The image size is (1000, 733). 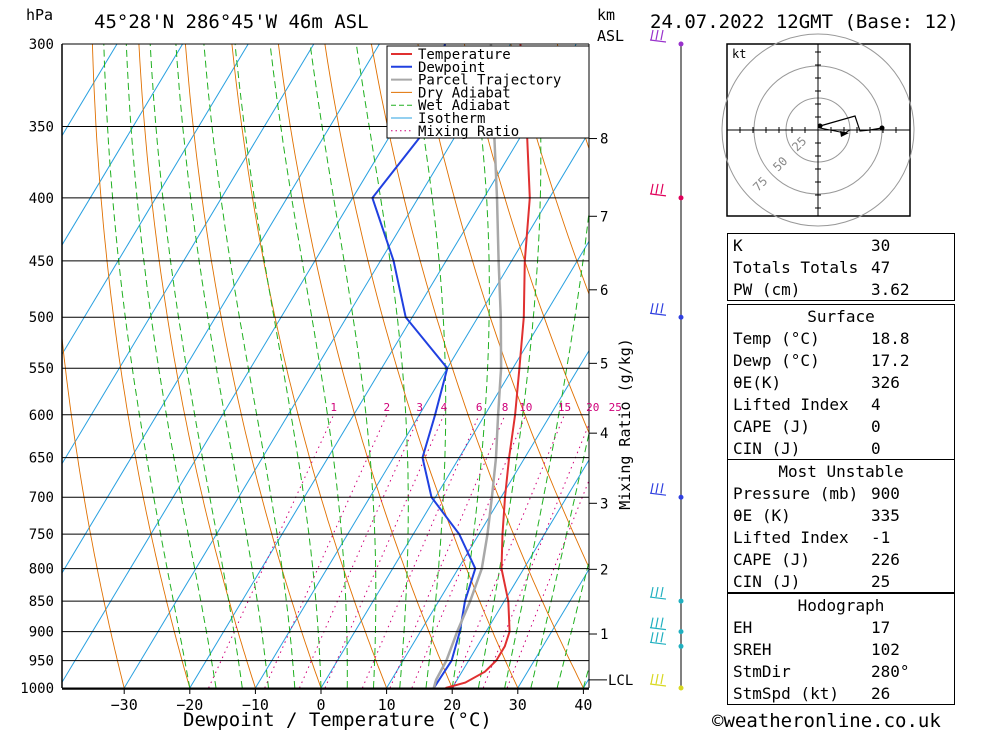 I want to click on surface-row-label: CAPE (J), so click(x=772, y=426).